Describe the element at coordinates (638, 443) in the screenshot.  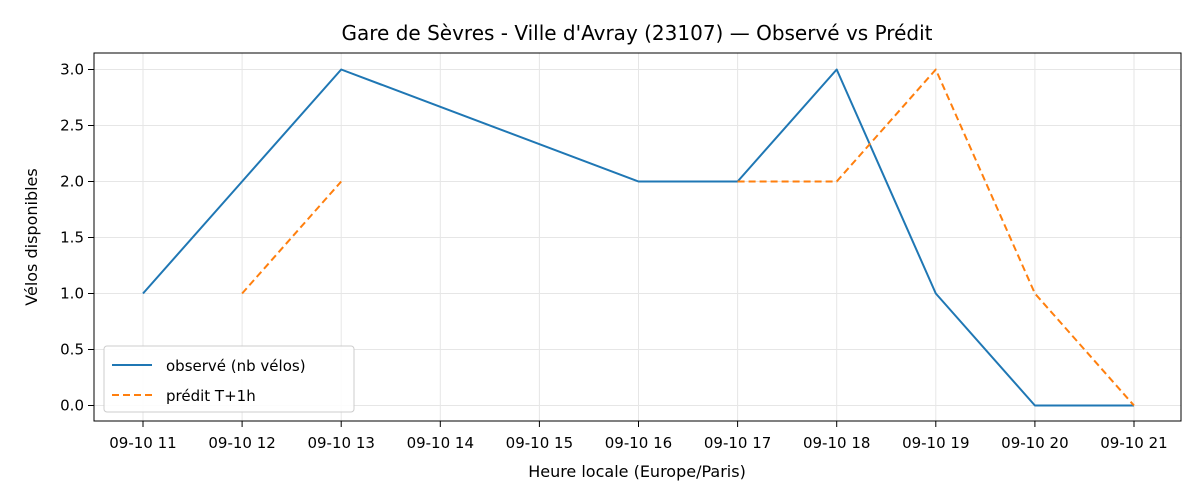
I see `x-tick-label: 09-10 16` at that location.